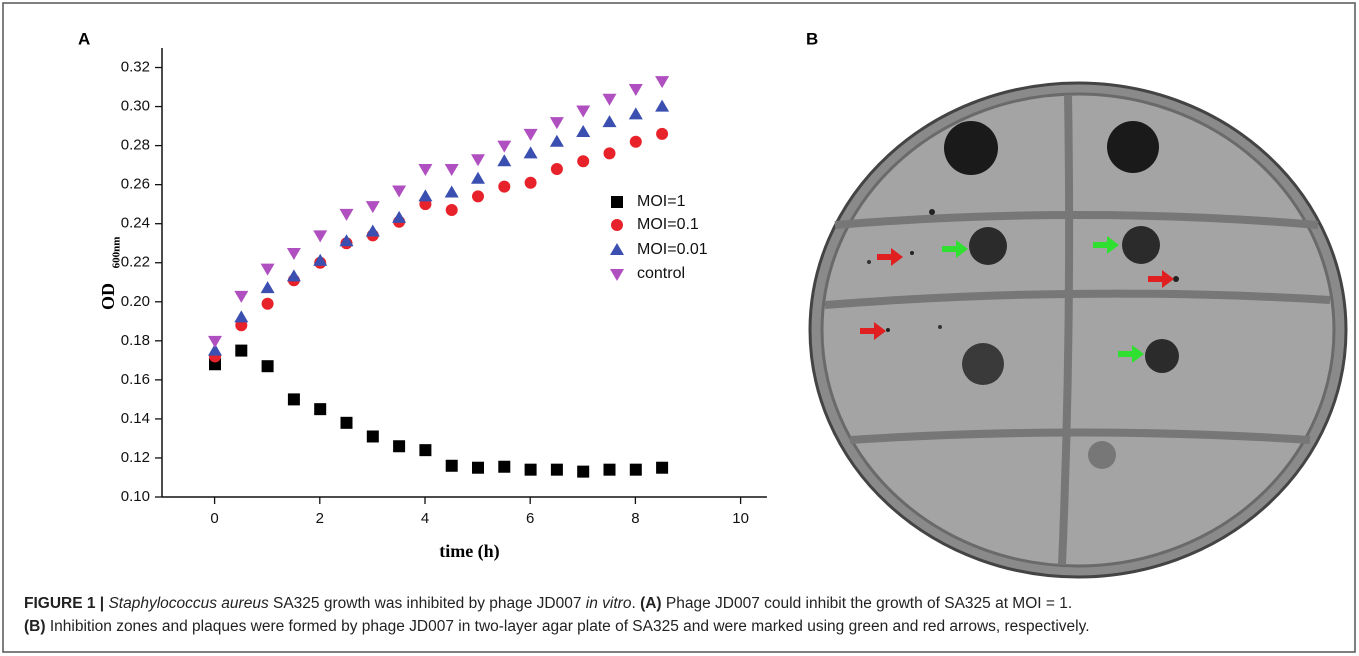 This screenshot has height=656, width=1359. I want to click on caption-segment: (B), so click(35, 626).